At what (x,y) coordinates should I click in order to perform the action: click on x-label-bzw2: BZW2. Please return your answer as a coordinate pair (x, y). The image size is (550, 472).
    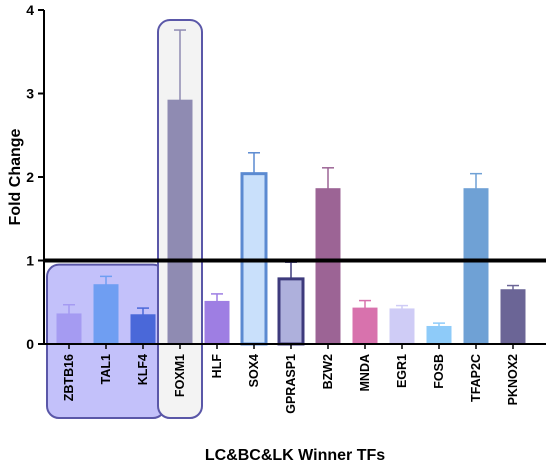
    Looking at the image, I should click on (328, 371).